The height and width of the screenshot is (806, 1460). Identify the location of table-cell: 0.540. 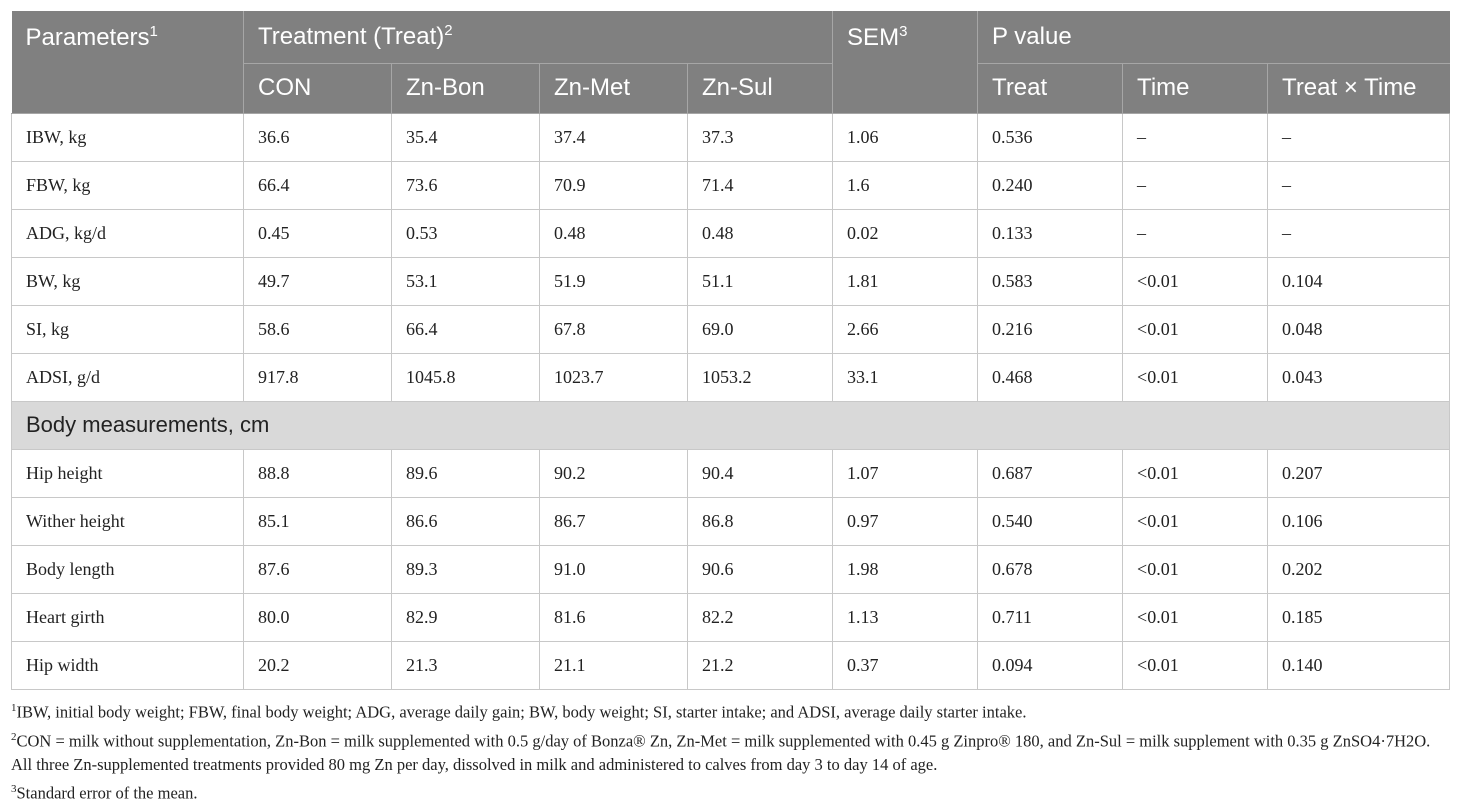
(1050, 521).